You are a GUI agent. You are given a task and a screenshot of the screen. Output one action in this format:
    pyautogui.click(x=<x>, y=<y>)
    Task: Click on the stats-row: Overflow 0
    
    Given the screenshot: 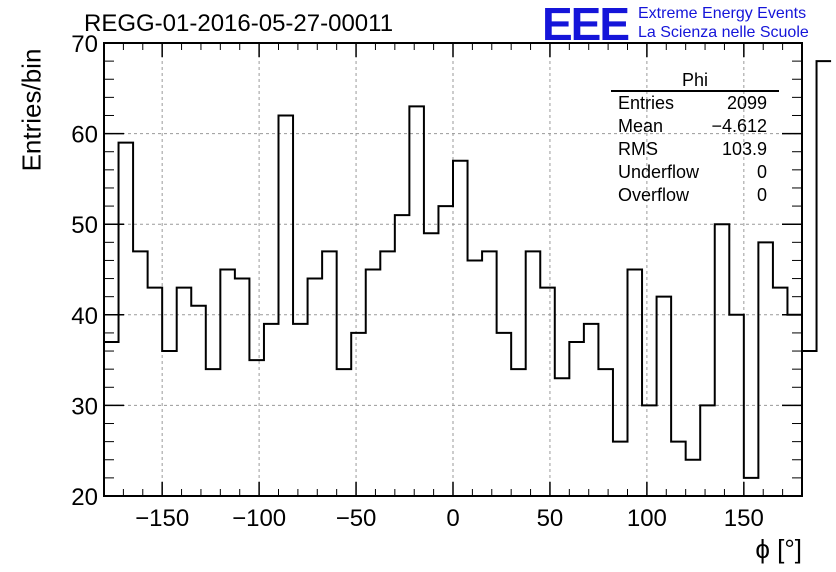 What is the action you would take?
    pyautogui.click(x=695, y=195)
    